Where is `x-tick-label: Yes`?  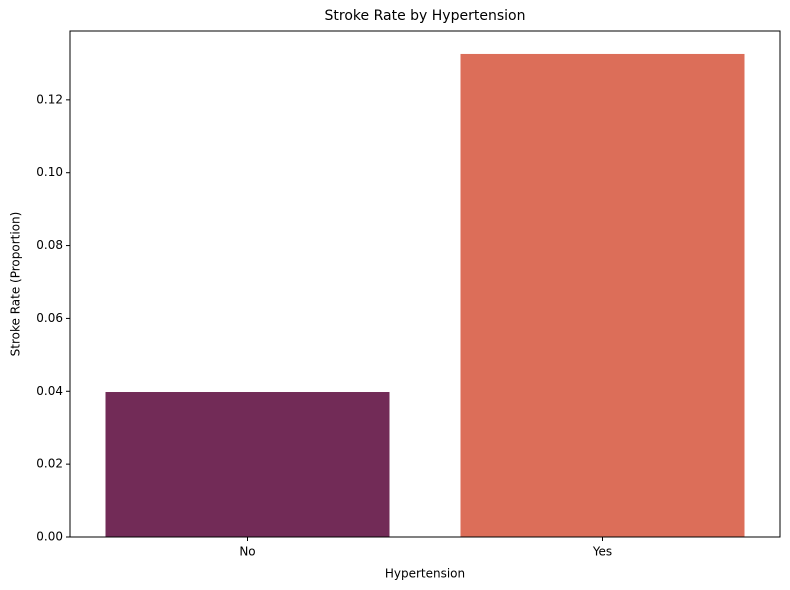
x-tick-label: Yes is located at coordinates (602, 552).